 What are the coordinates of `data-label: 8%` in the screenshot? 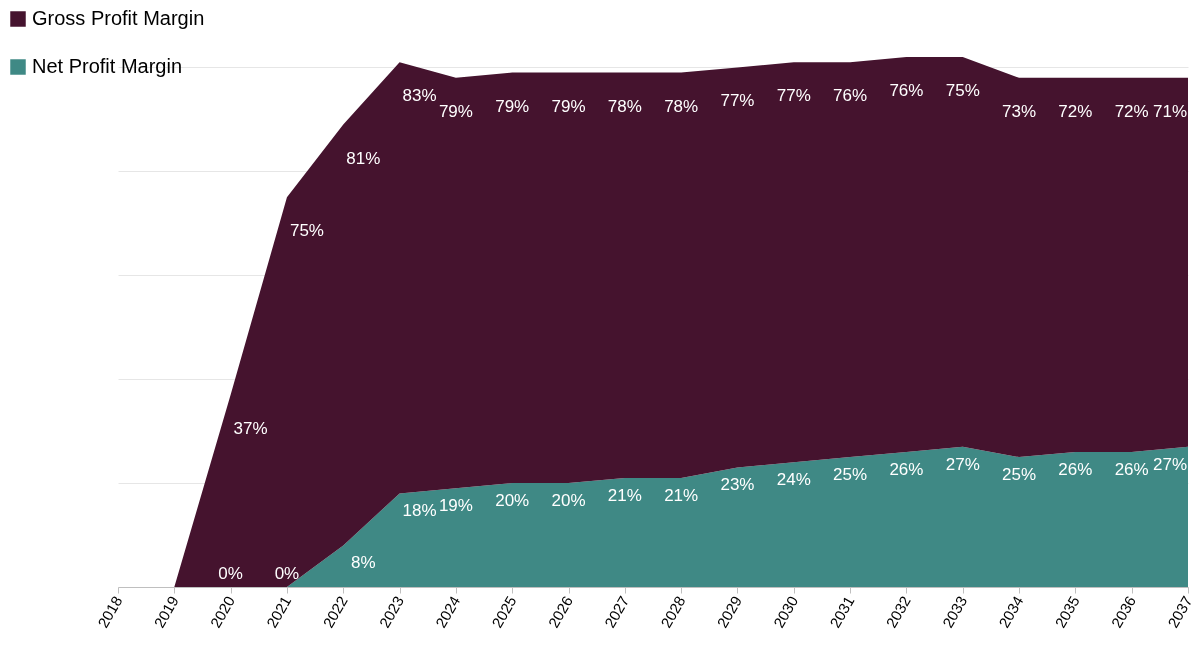 It's located at (363, 563).